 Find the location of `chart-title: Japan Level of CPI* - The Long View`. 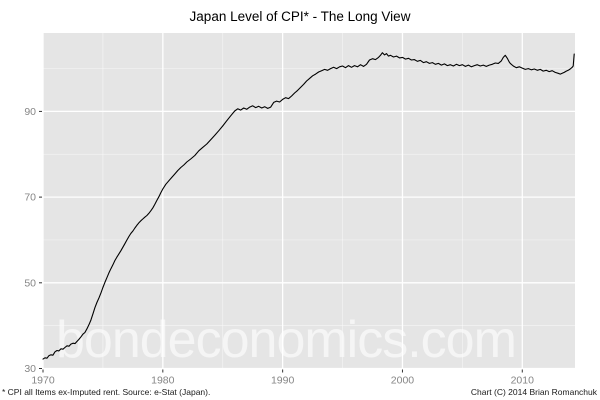

chart-title: Japan Level of CPI* - The Long View is located at coordinates (300, 16).